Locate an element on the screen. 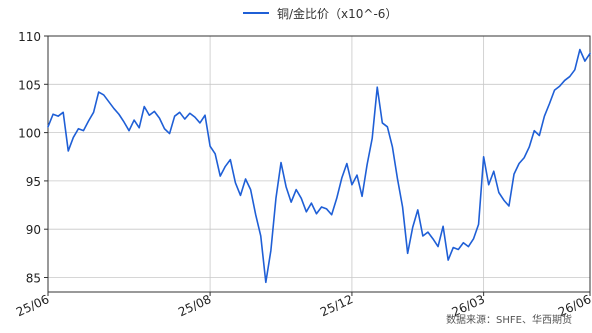 The image size is (592, 333). legend: 铜/金比价（x10^-6） is located at coordinates (320, 13).